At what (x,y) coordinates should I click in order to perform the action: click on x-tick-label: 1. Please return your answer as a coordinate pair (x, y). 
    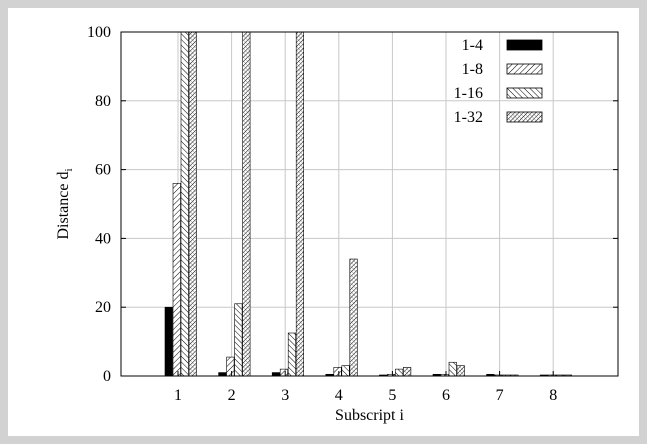
    Looking at the image, I should click on (178, 395).